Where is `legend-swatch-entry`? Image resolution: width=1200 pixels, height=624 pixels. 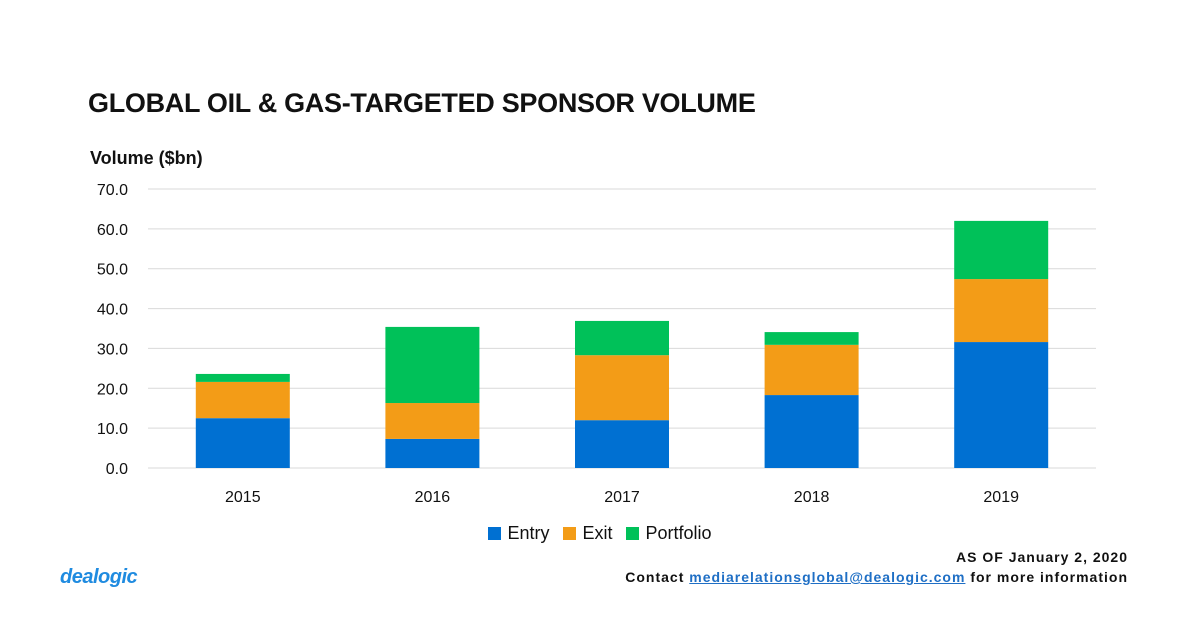 legend-swatch-entry is located at coordinates (495, 533).